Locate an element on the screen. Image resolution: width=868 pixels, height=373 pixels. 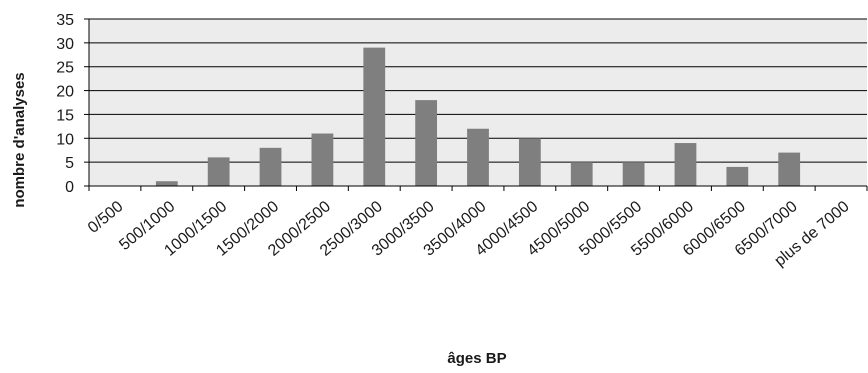
bar-2500/3000 is located at coordinates (374, 116).